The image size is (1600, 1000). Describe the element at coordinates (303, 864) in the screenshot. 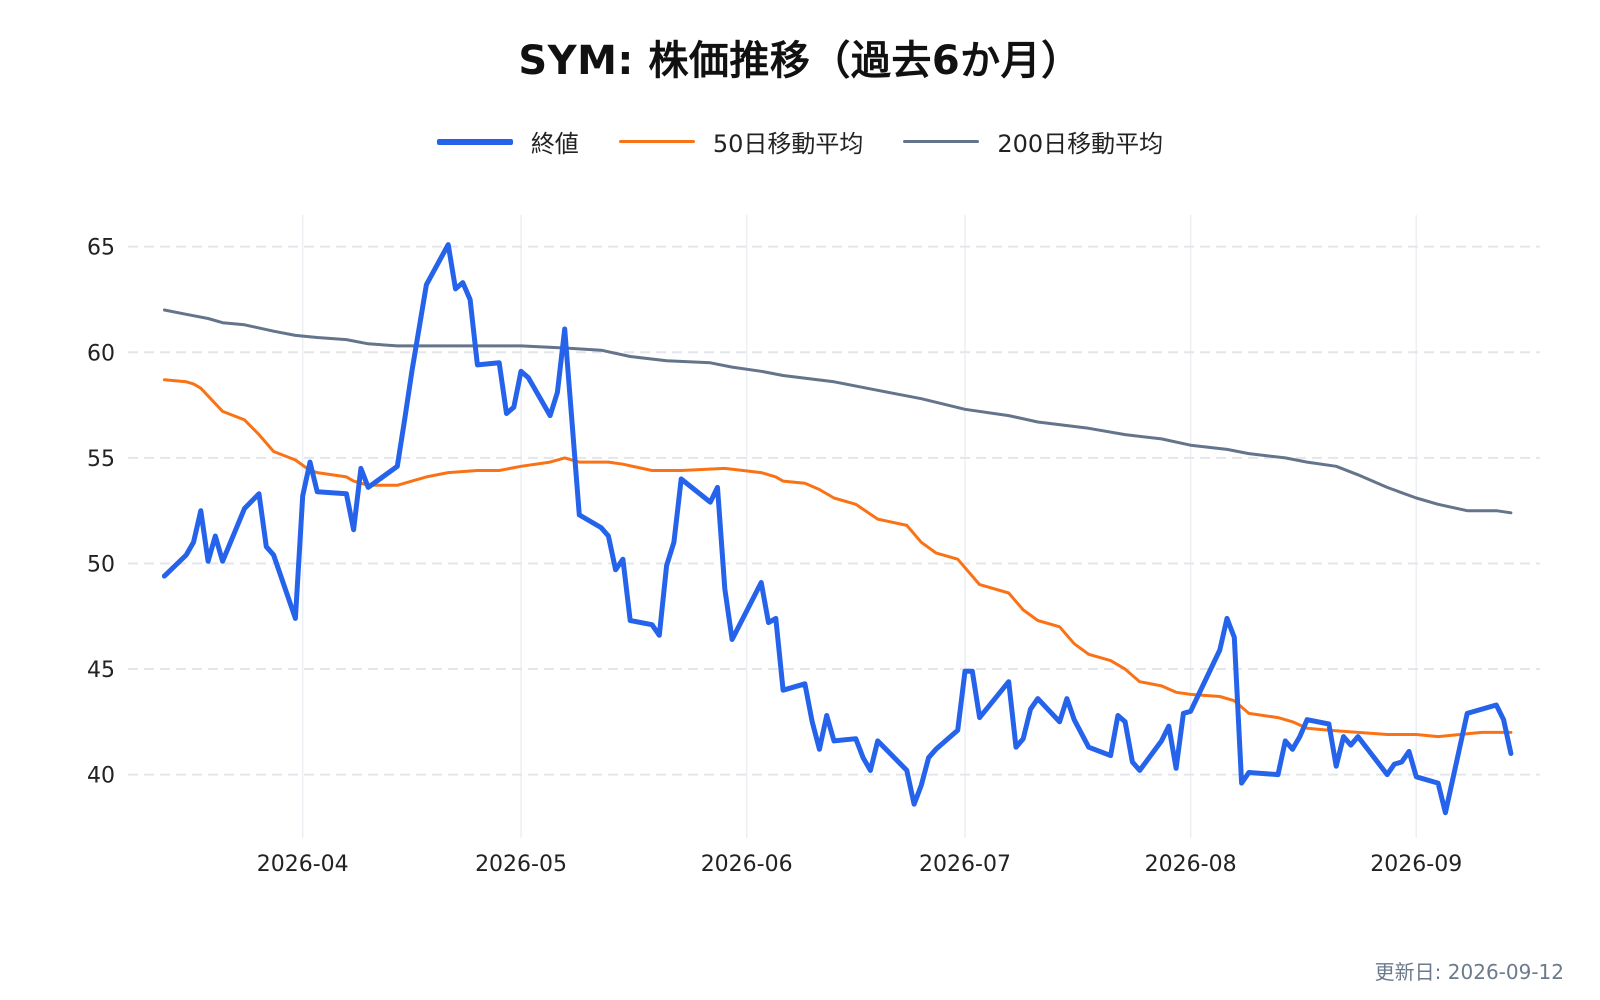

I see `x-tick-label-0: 2026-04` at that location.